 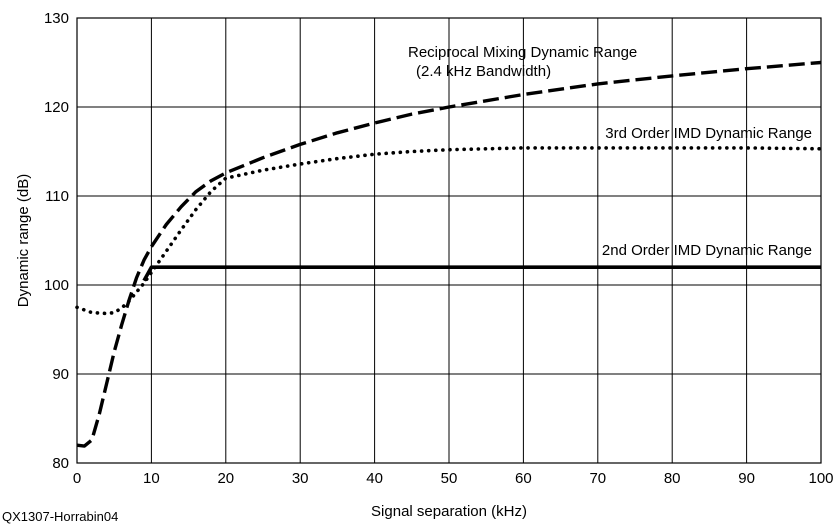 What do you see at coordinates (56, 107) in the screenshot?
I see `y-tick-label: 120` at bounding box center [56, 107].